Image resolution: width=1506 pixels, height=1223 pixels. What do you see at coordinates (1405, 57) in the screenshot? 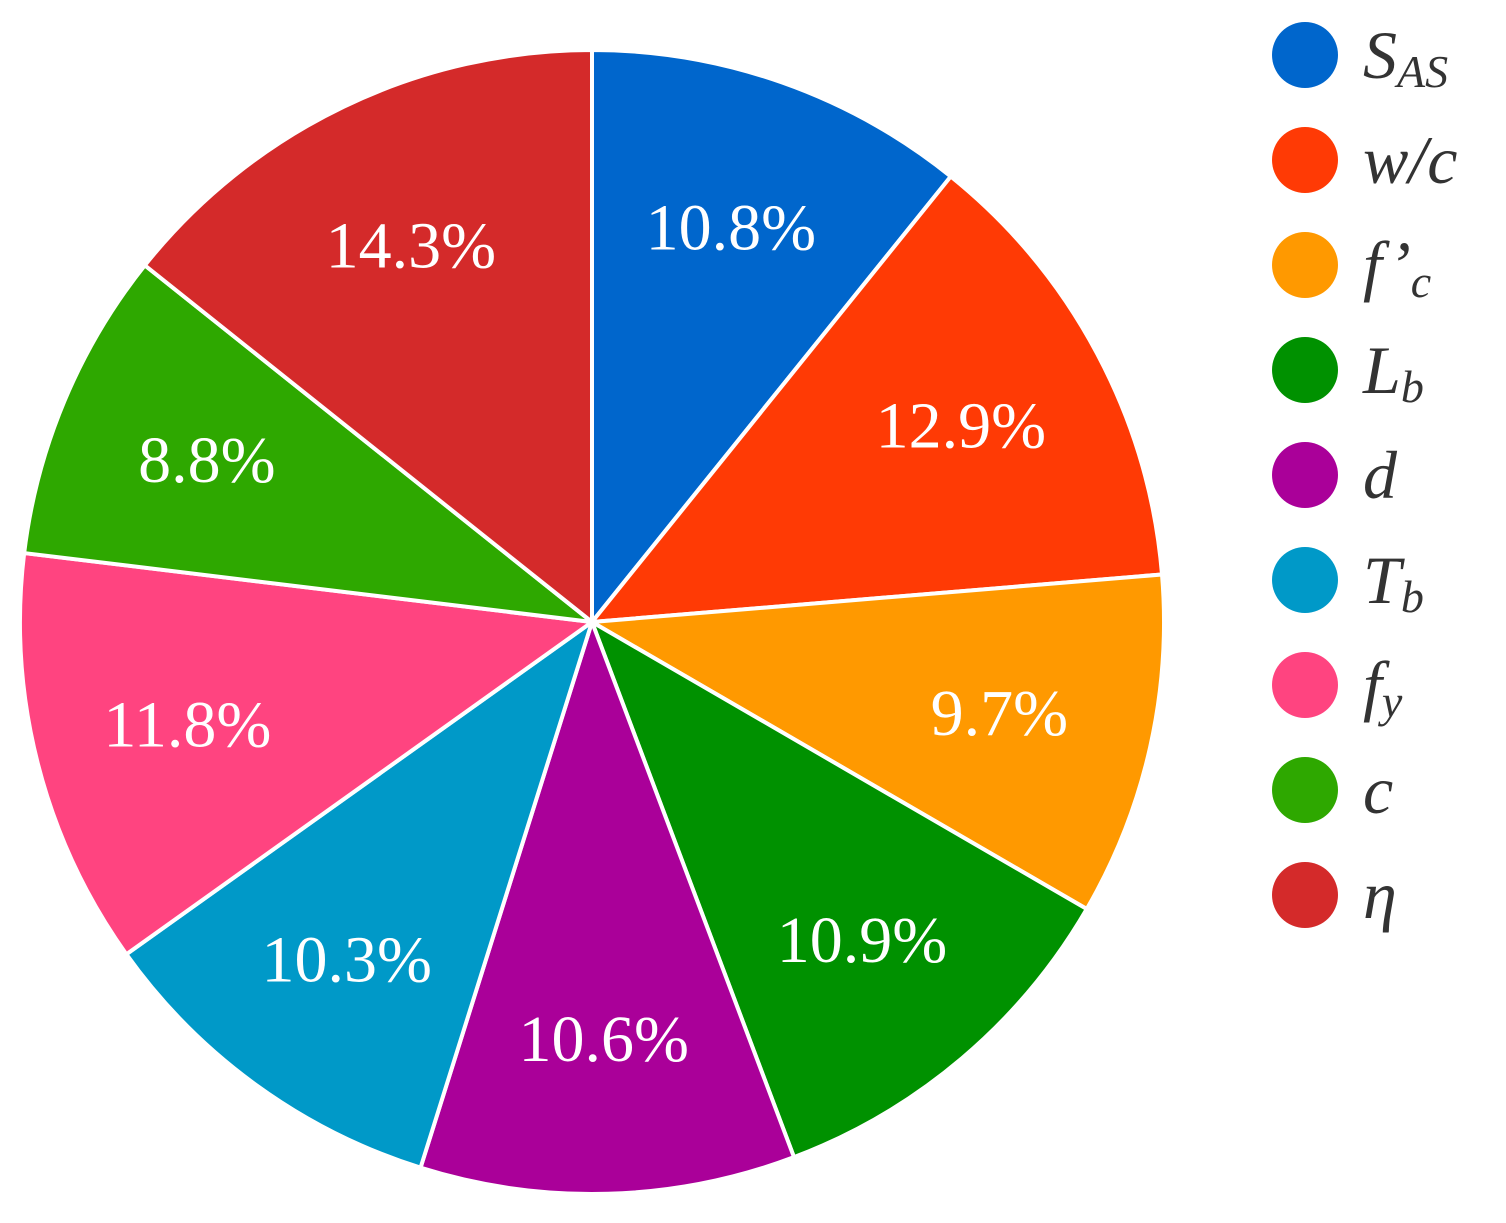
I see `legend-label: SAS` at bounding box center [1405, 57].